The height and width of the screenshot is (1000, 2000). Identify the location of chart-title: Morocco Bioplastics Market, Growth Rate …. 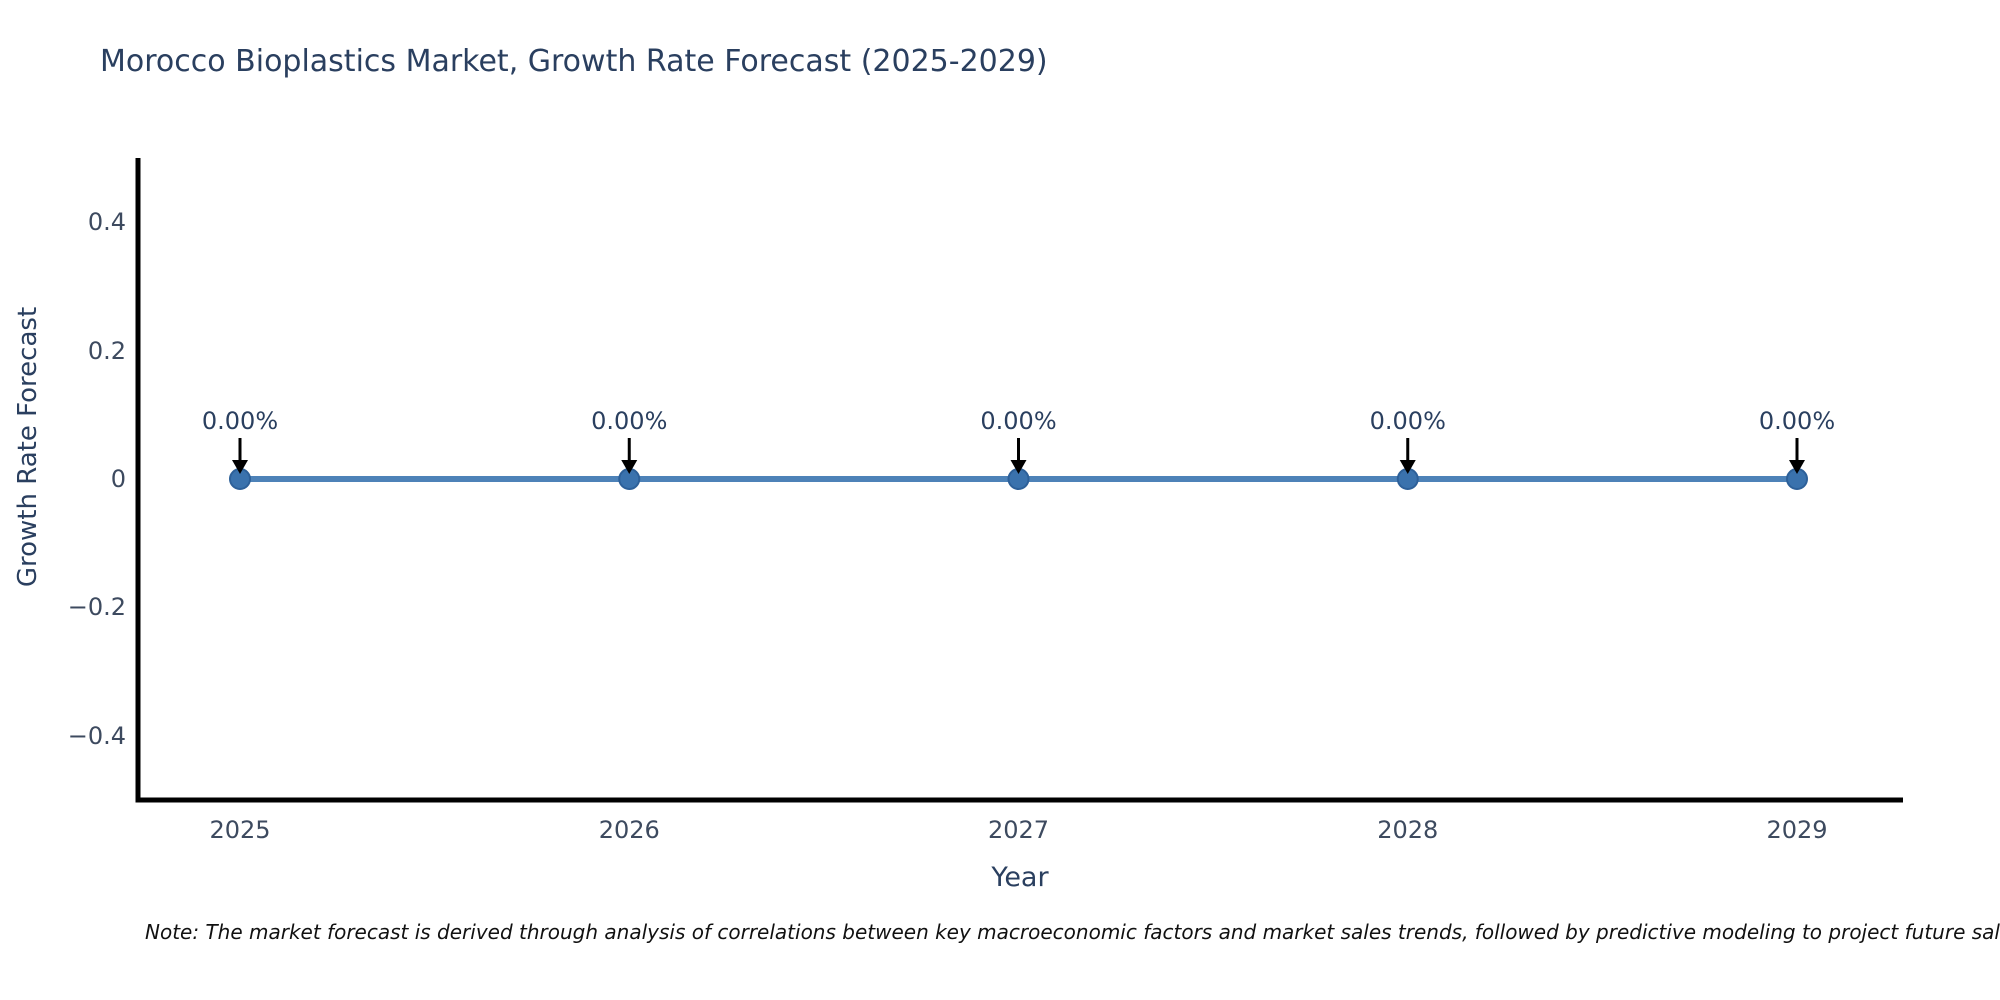
(574, 61).